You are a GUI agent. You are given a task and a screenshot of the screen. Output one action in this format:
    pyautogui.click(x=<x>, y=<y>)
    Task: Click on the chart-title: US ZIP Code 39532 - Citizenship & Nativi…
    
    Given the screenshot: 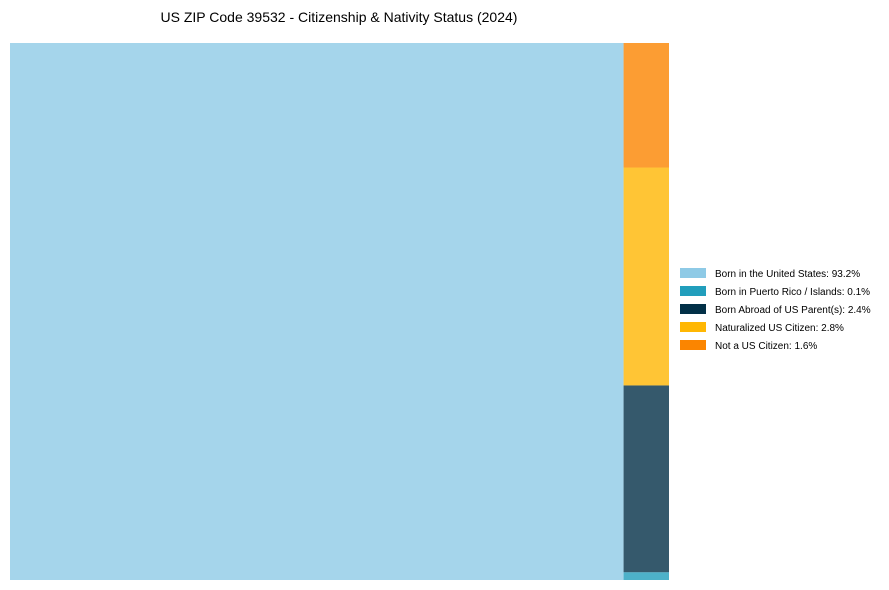 What is the action you would take?
    pyautogui.click(x=339, y=17)
    